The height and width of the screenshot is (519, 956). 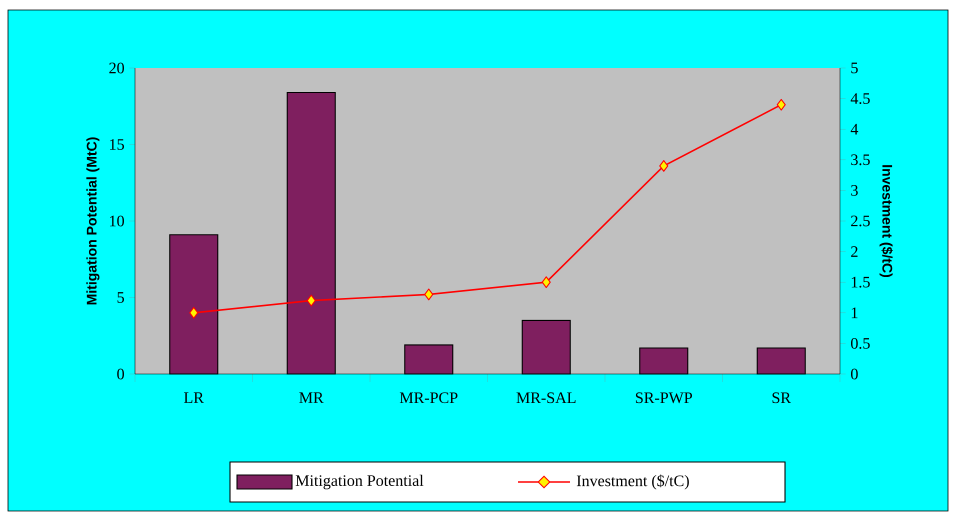 What do you see at coordinates (664, 398) in the screenshot?
I see `x-tick-label: SR-PWP` at bounding box center [664, 398].